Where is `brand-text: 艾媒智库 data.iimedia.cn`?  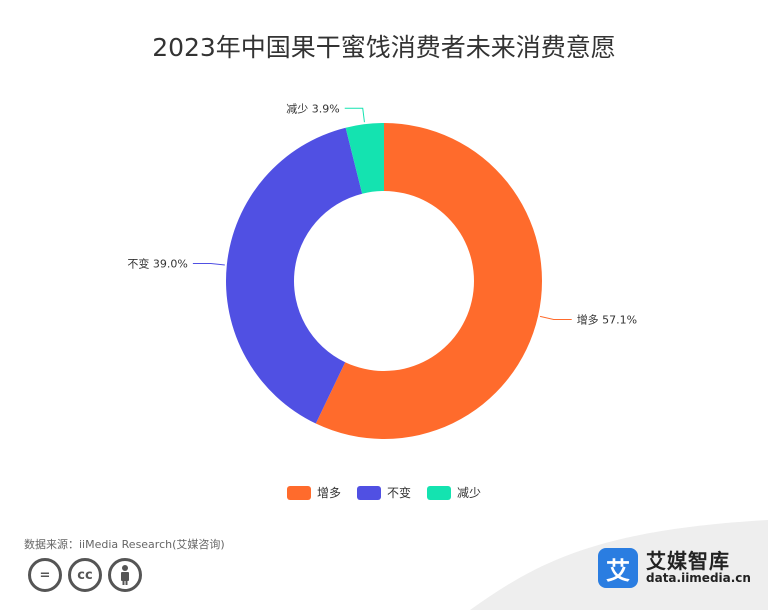 brand-text: 艾媒智库 data.iimedia.cn is located at coordinates (698, 567).